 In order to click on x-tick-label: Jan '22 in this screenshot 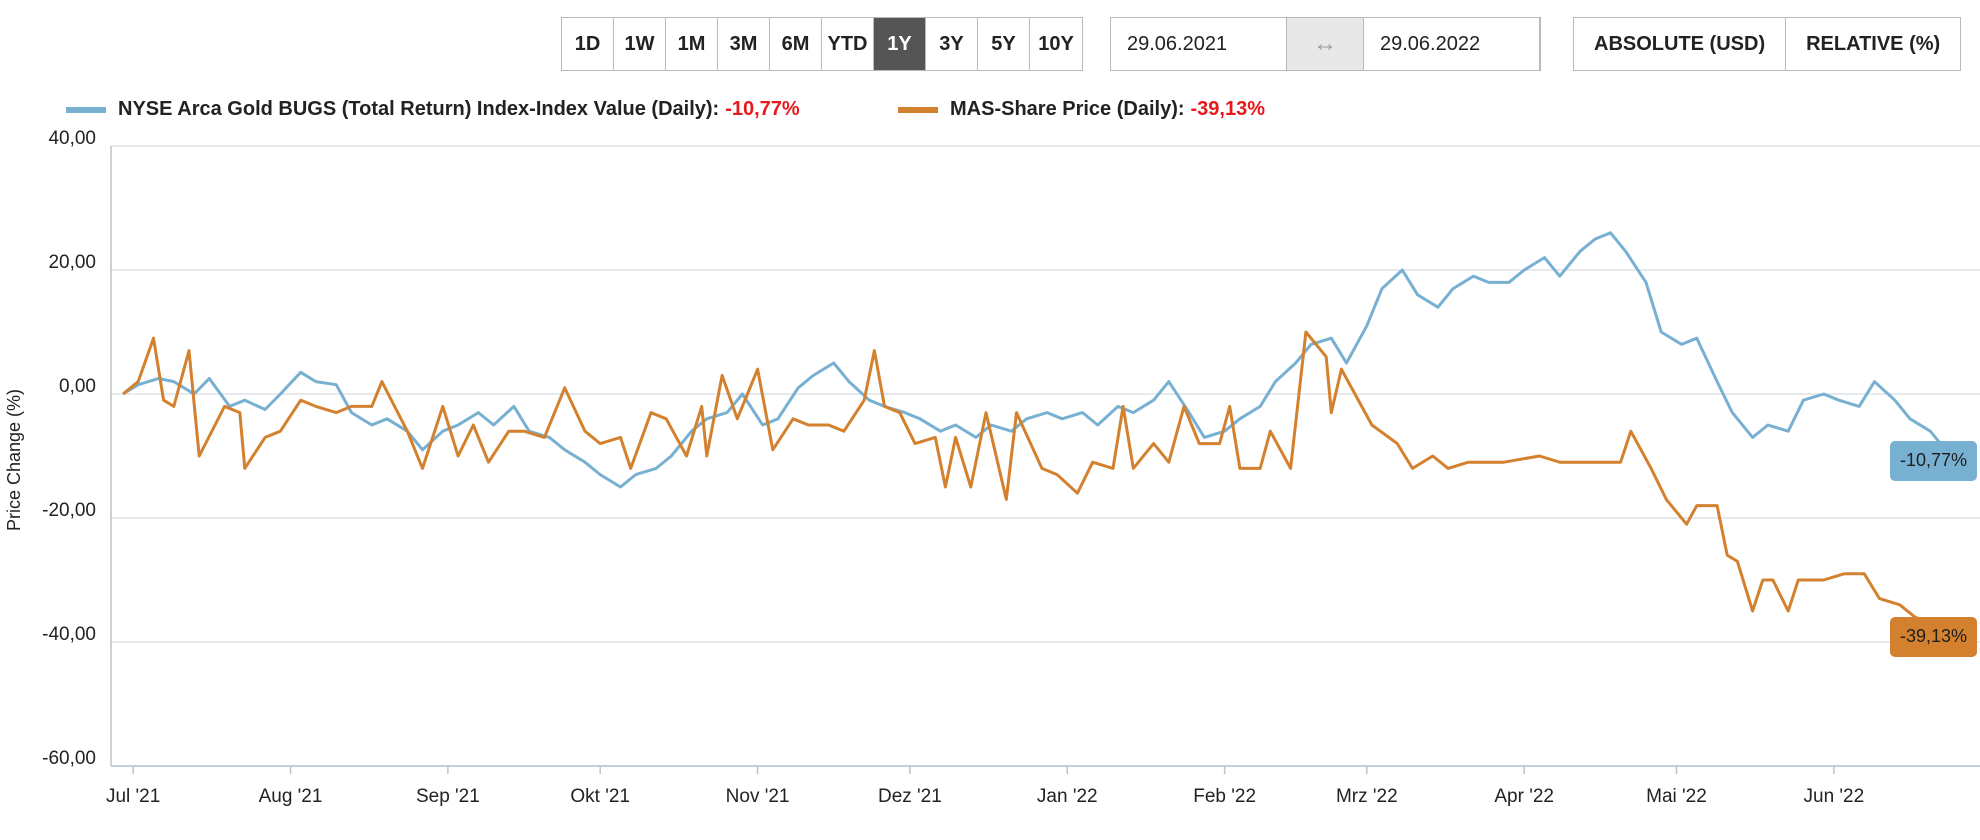, I will do `click(1067, 796)`.